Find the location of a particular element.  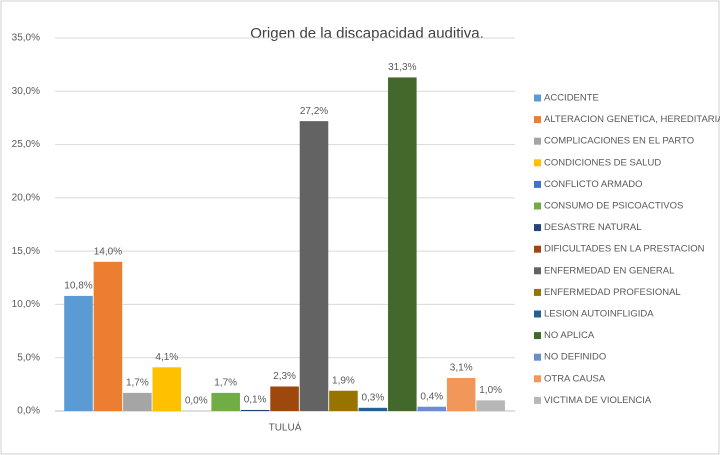

y-tick-label: 5,0% is located at coordinates (28, 357).